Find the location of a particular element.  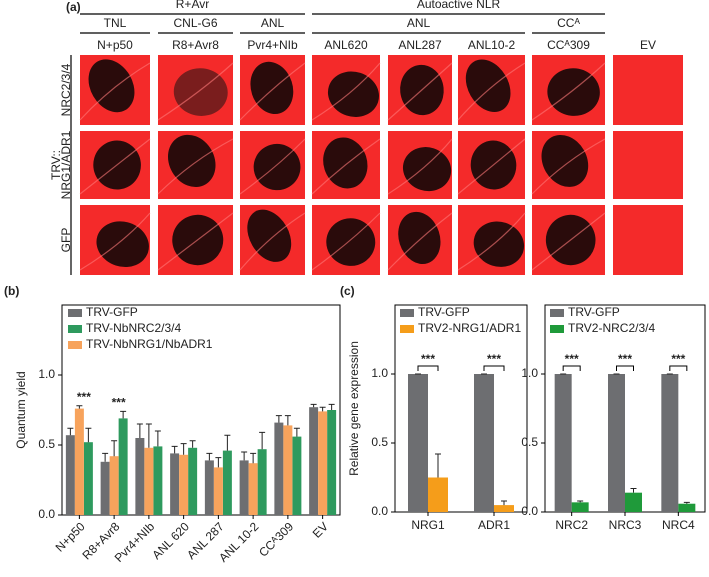

x-tick-label: NRC4 is located at coordinates (678, 525).